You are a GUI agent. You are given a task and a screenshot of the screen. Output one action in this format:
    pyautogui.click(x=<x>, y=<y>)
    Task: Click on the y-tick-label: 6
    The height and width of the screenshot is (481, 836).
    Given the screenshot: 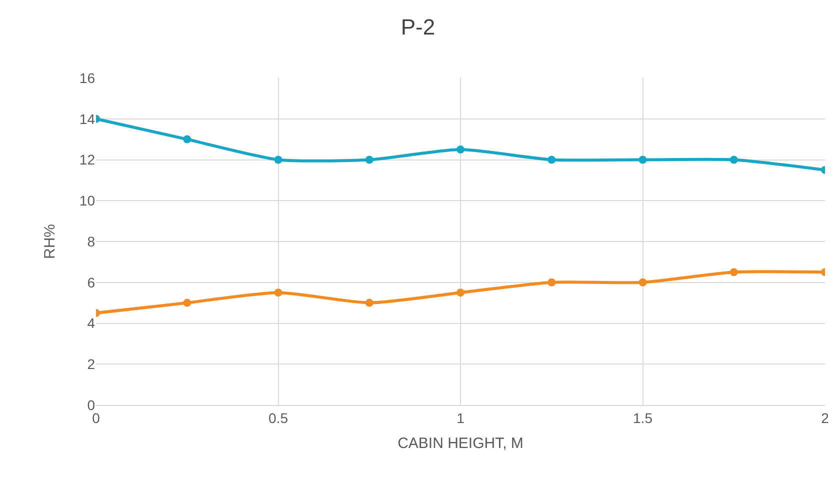 What is the action you would take?
    pyautogui.click(x=91, y=282)
    